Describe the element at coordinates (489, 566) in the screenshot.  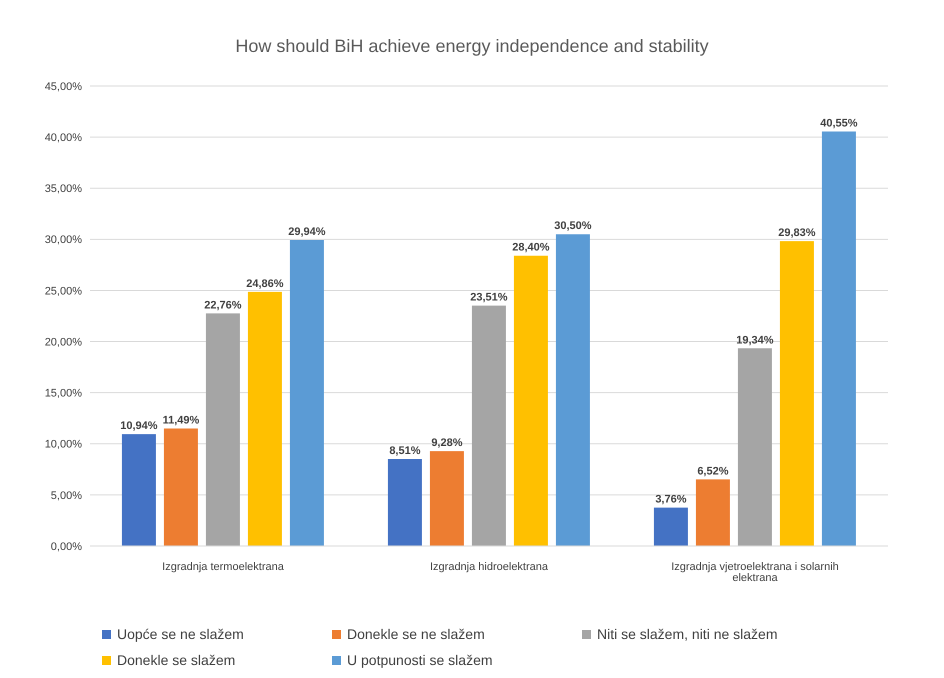
I see `x-tick-label: Izgradnja hidroelektrana` at that location.